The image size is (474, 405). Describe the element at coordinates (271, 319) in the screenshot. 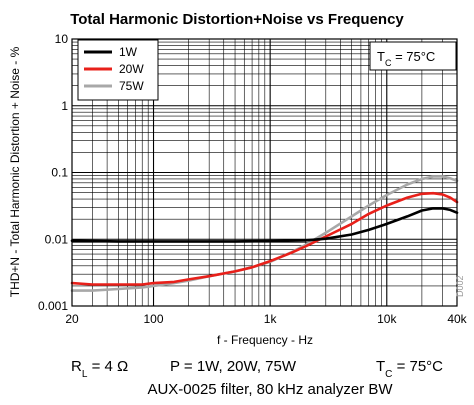

I see `x-tick-label: 1k` at that location.